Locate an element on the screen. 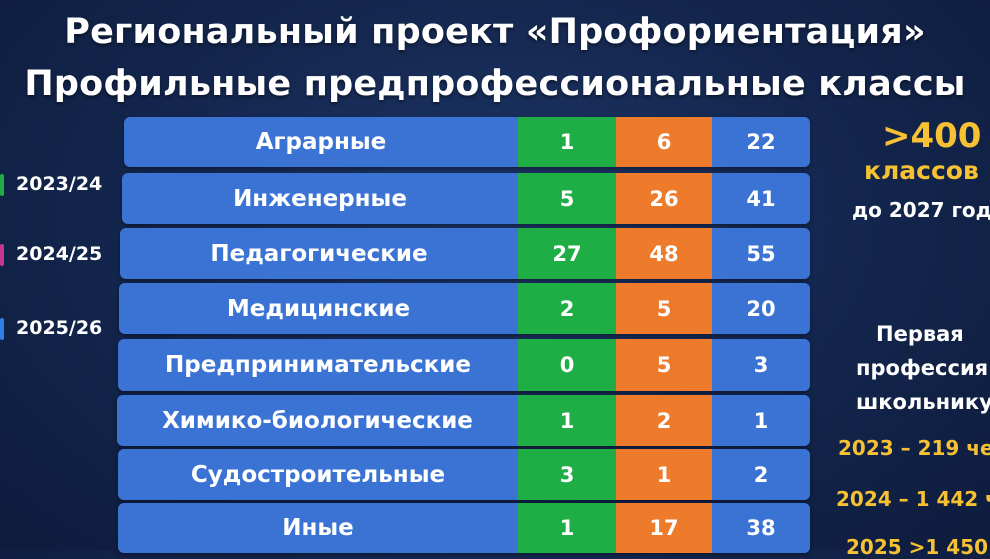 This screenshot has width=990, height=559. table-row: Предпринимательские 0 5 3 is located at coordinates (464, 365).